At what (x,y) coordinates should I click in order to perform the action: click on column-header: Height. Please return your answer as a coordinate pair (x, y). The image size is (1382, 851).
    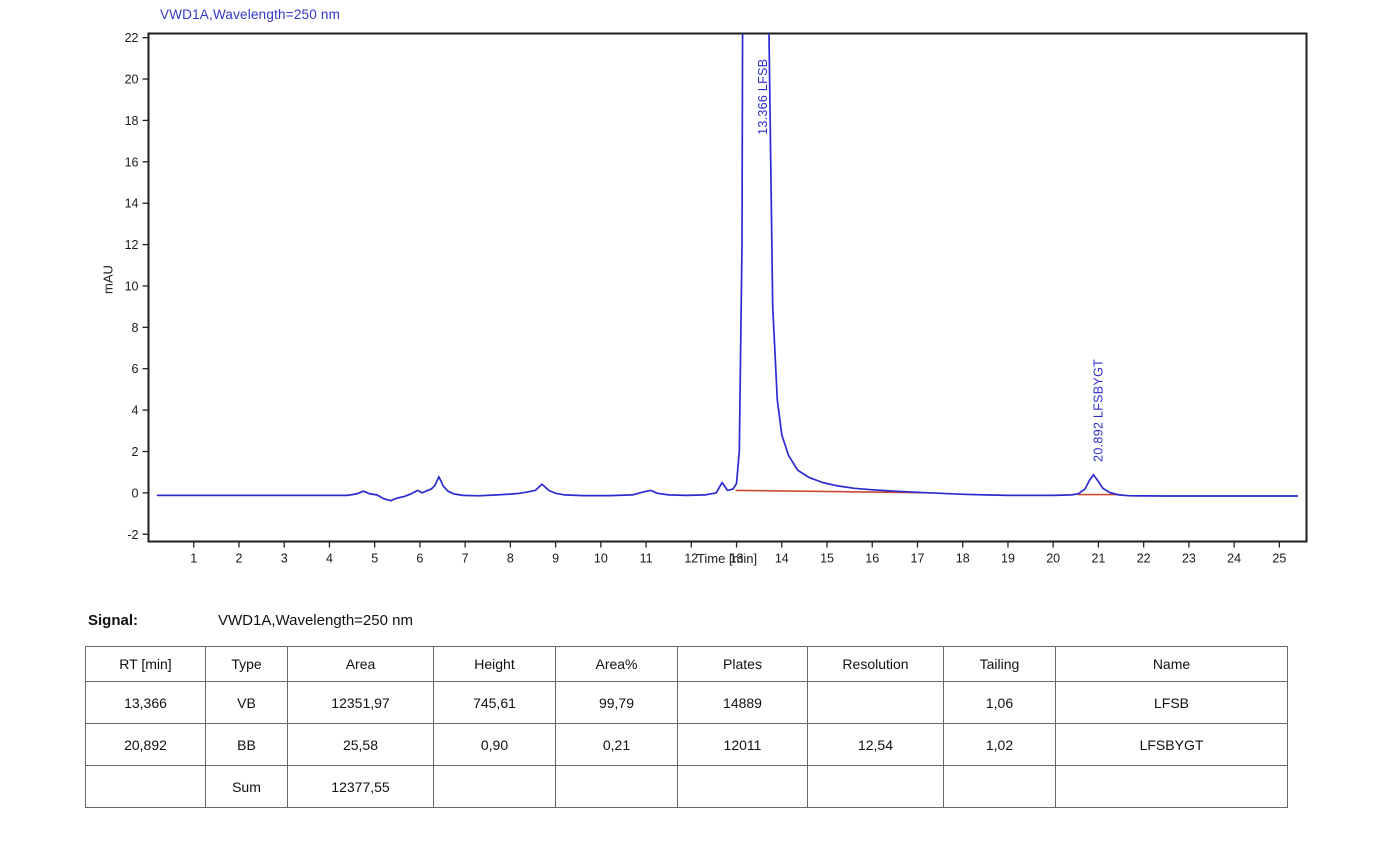
    Looking at the image, I should click on (494, 664).